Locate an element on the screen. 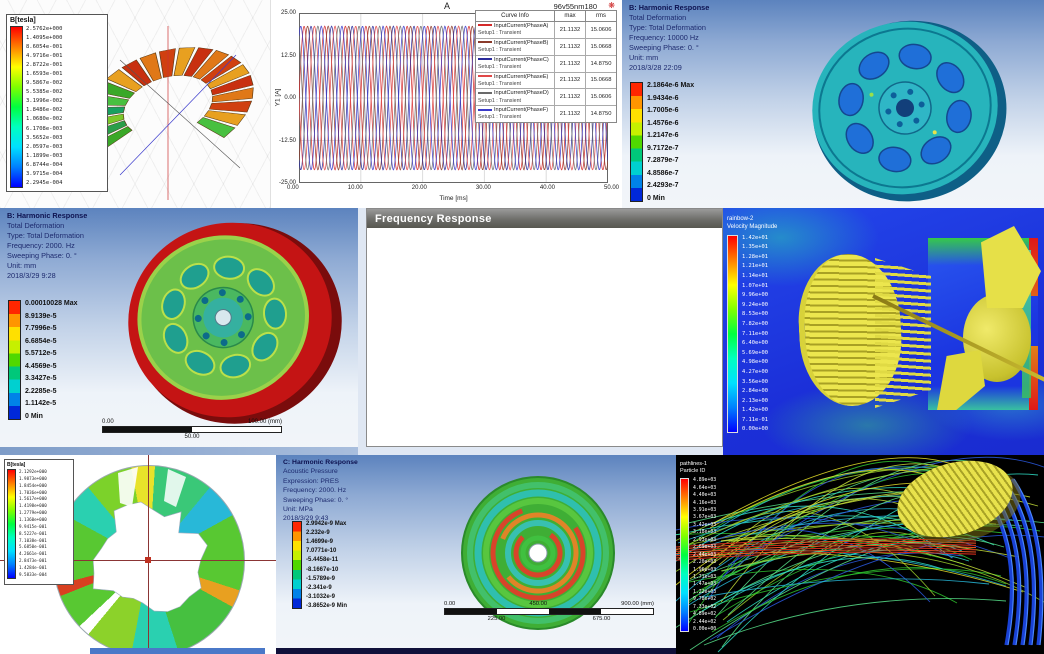 This screenshot has width=1044, height=654. info-line: Unit: MPa is located at coordinates (298, 509).